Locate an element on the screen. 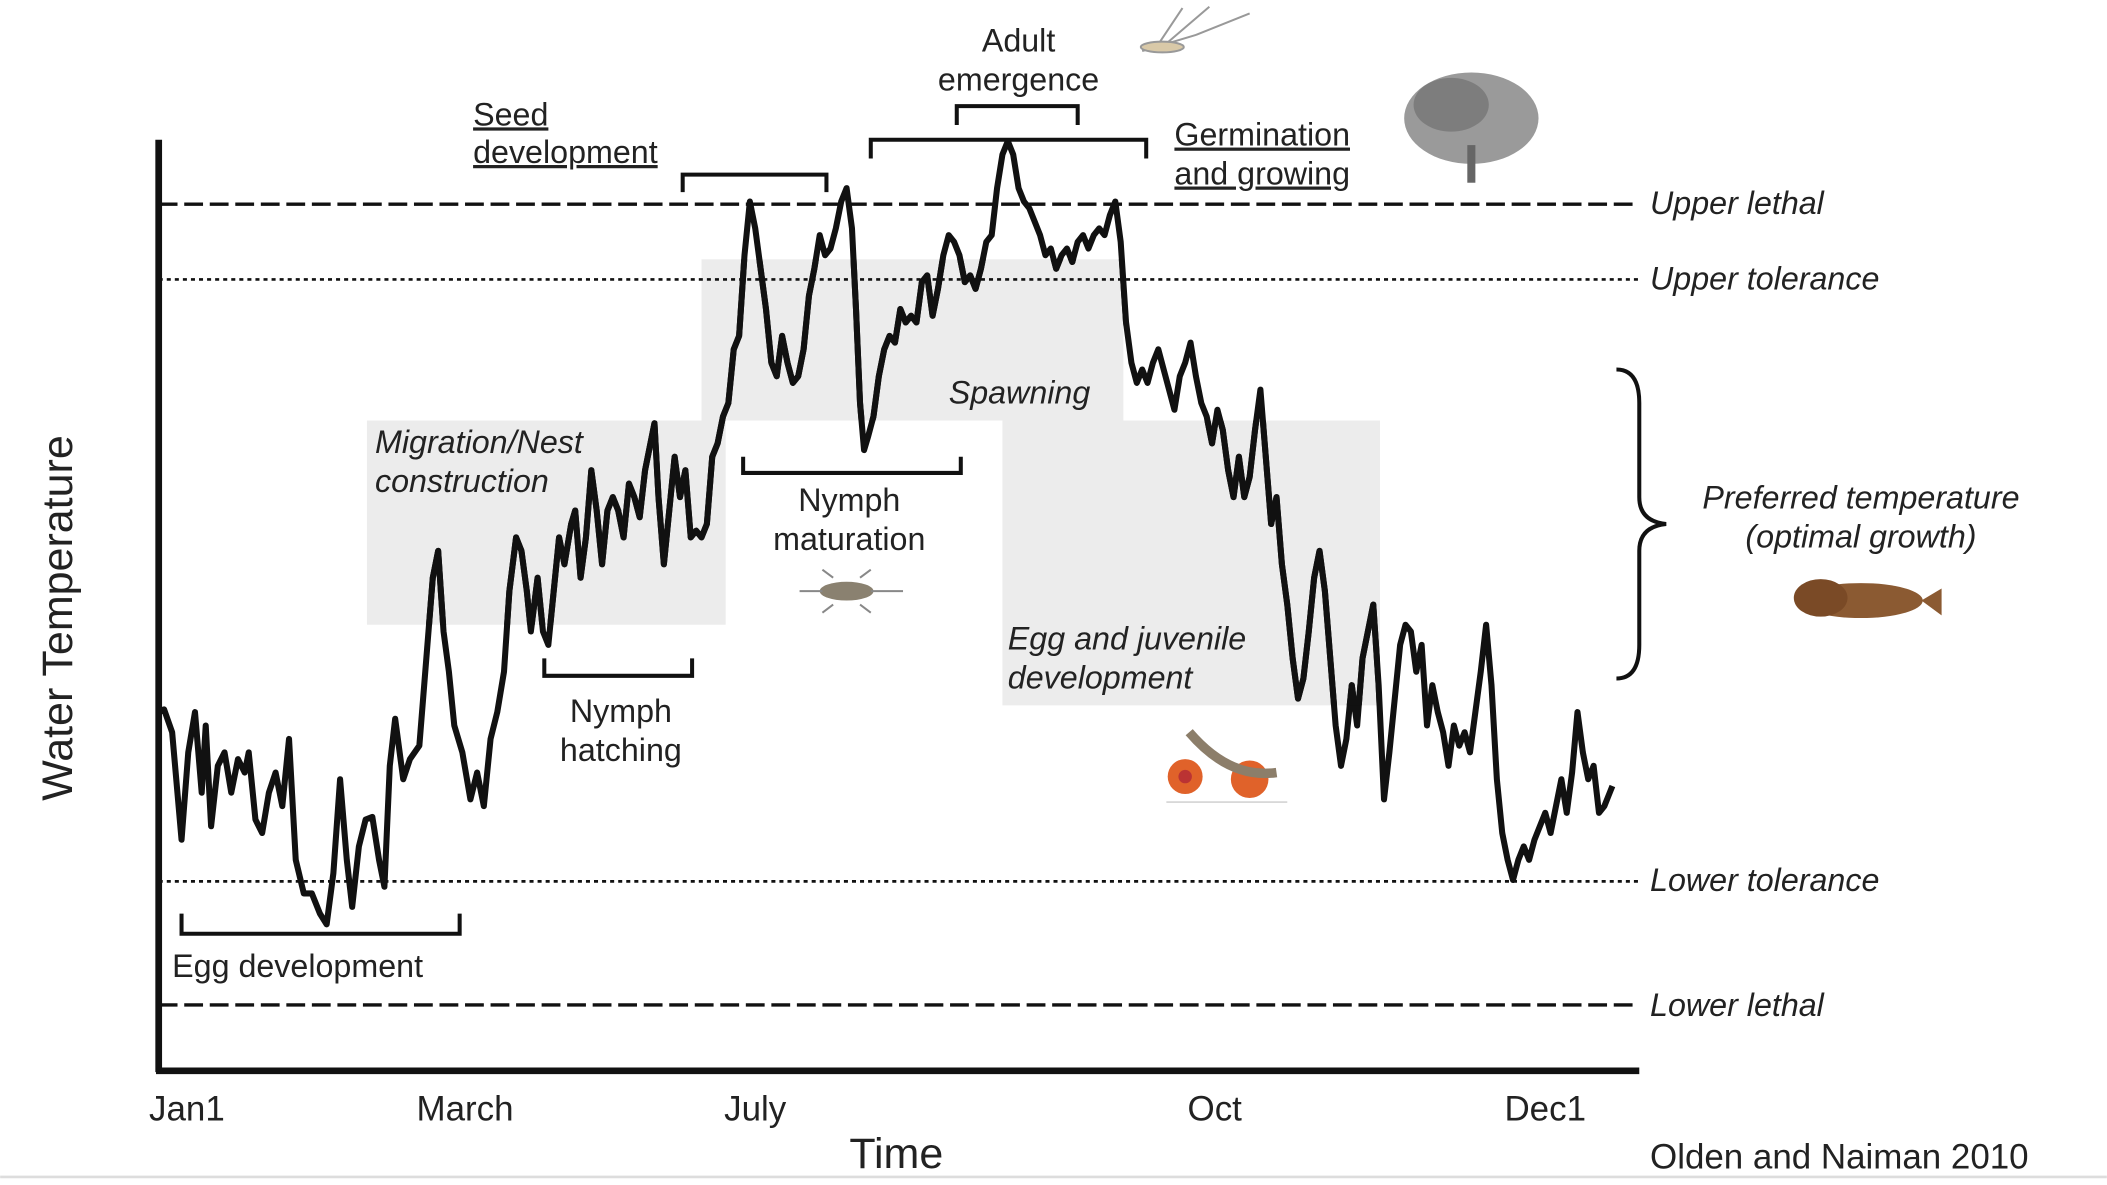 This screenshot has width=2107, height=1185. credit: Olden and Naiman 2010 is located at coordinates (1839, 1157).